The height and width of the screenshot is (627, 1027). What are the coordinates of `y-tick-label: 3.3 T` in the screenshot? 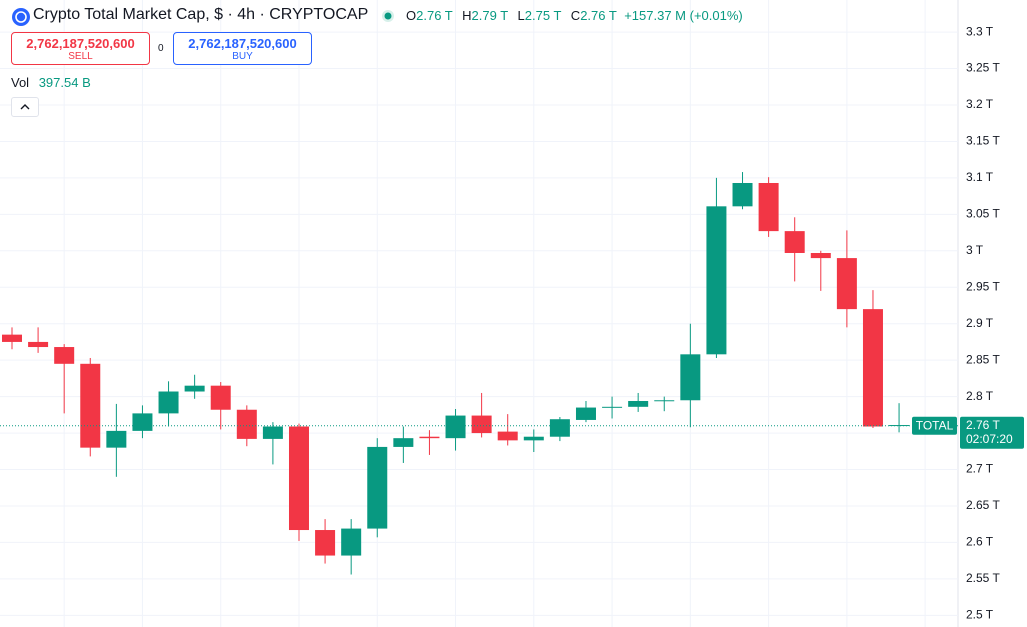 It's located at (980, 31).